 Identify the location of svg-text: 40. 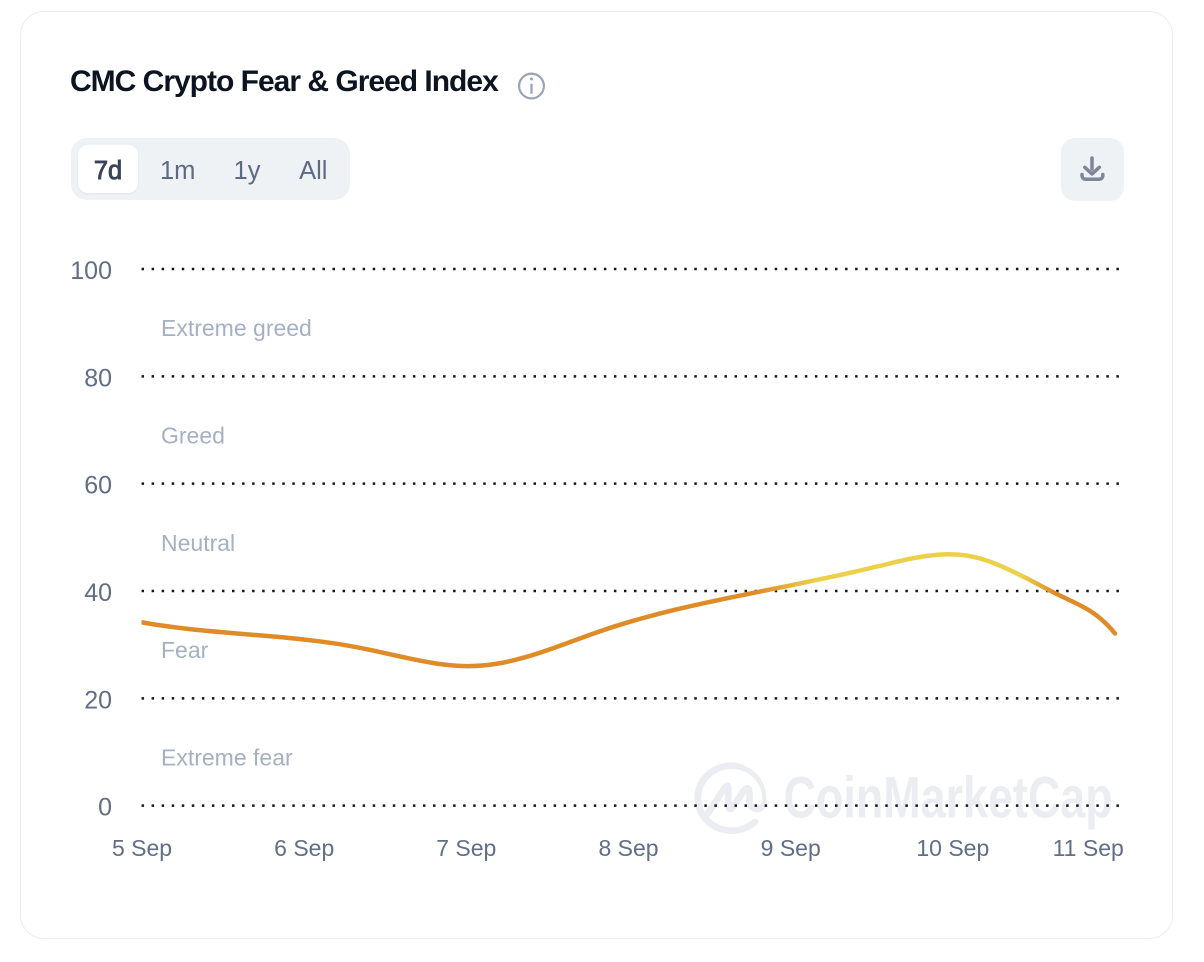
(98, 593).